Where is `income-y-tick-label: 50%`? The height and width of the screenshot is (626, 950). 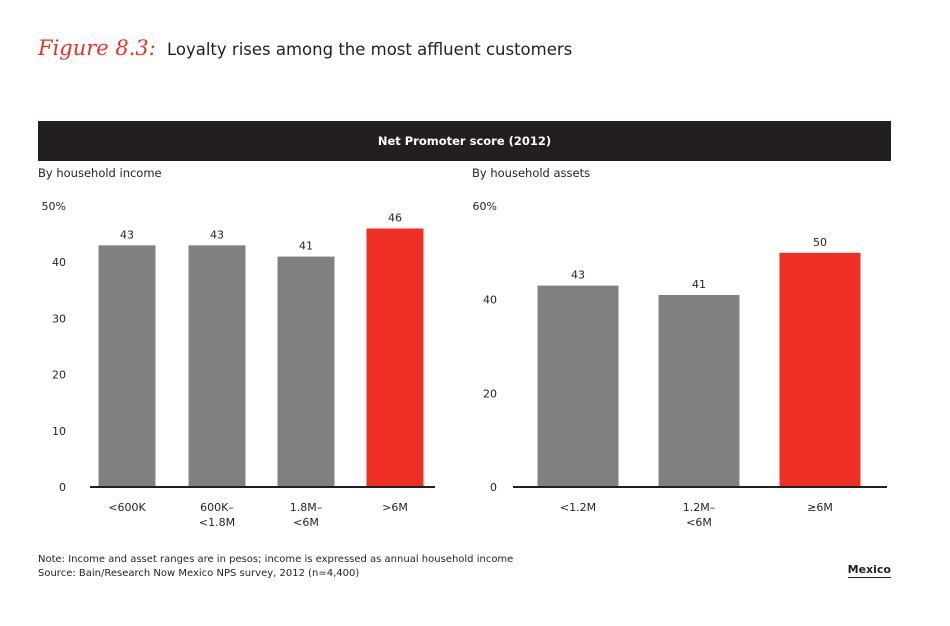 income-y-tick-label: 50% is located at coordinates (54, 206).